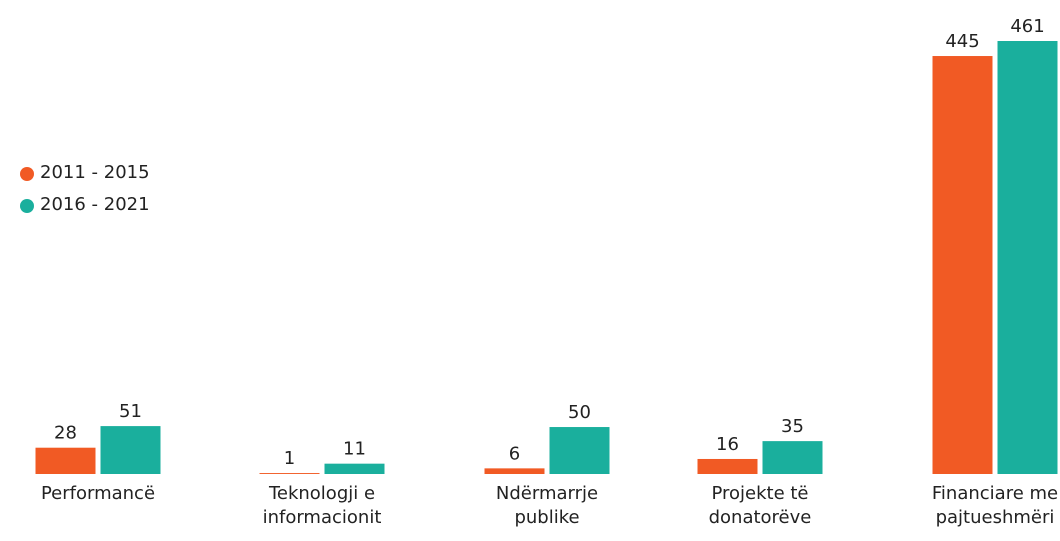 Image resolution: width=1060 pixels, height=541 pixels. Describe the element at coordinates (995, 505) in the screenshot. I see `x-tick-label: Financiare me pajtueshmëri` at that location.